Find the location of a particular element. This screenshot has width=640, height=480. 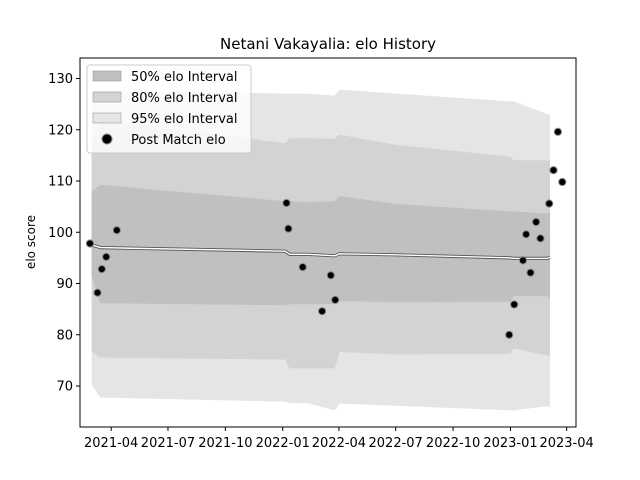

x-tick-label: 2023-04 is located at coordinates (566, 443).